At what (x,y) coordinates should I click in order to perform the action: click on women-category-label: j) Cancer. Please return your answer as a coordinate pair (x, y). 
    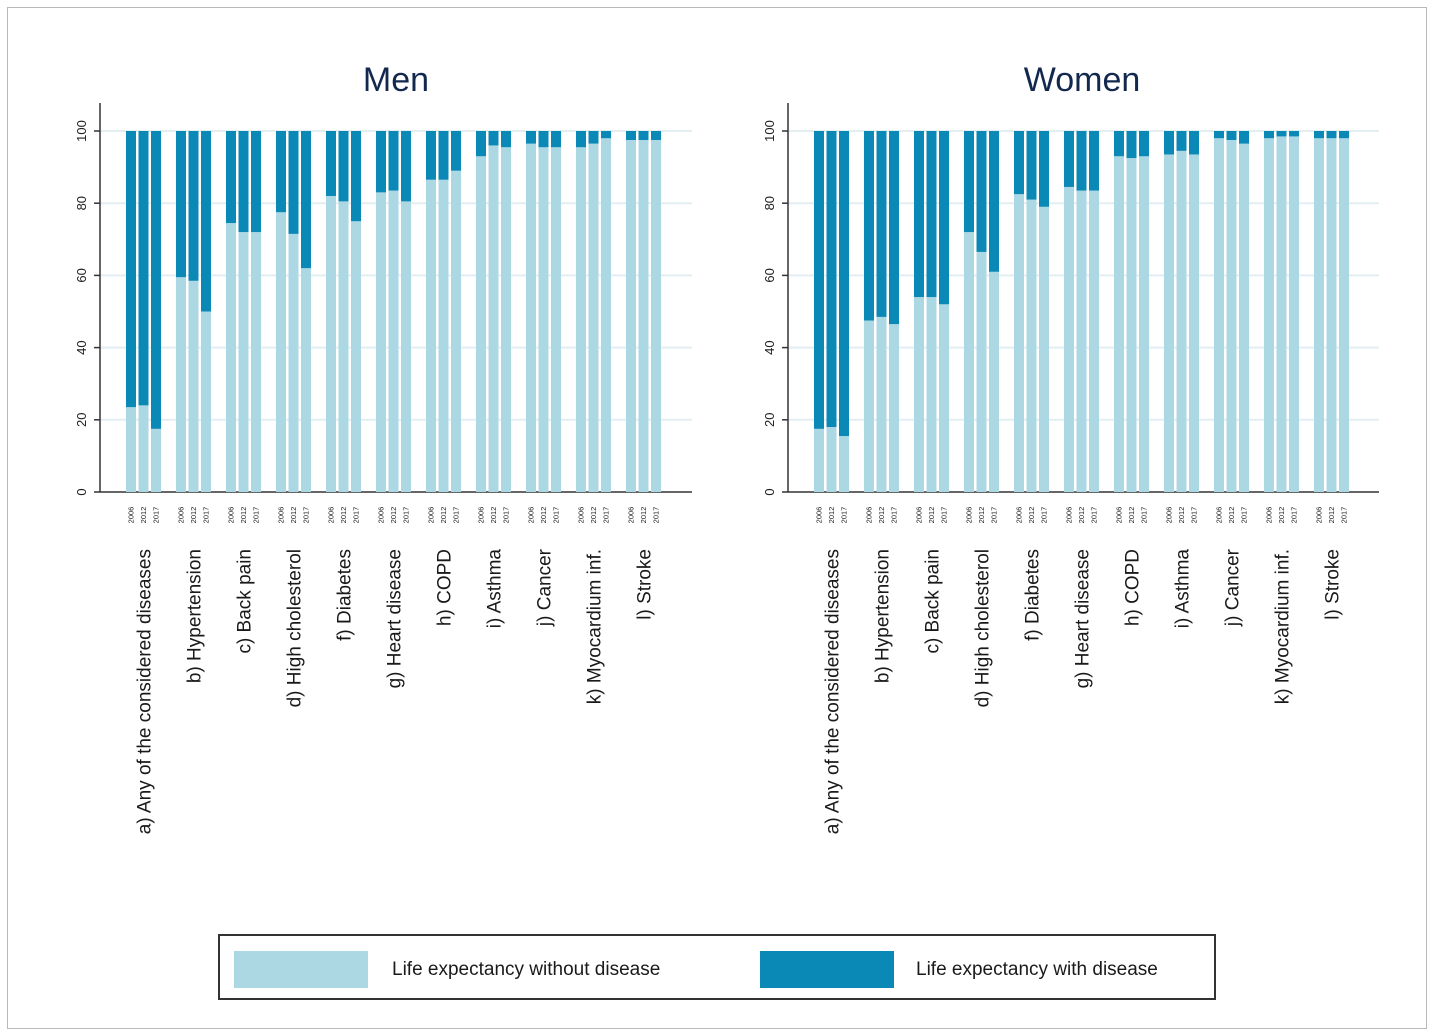
    Looking at the image, I should click on (1233, 587).